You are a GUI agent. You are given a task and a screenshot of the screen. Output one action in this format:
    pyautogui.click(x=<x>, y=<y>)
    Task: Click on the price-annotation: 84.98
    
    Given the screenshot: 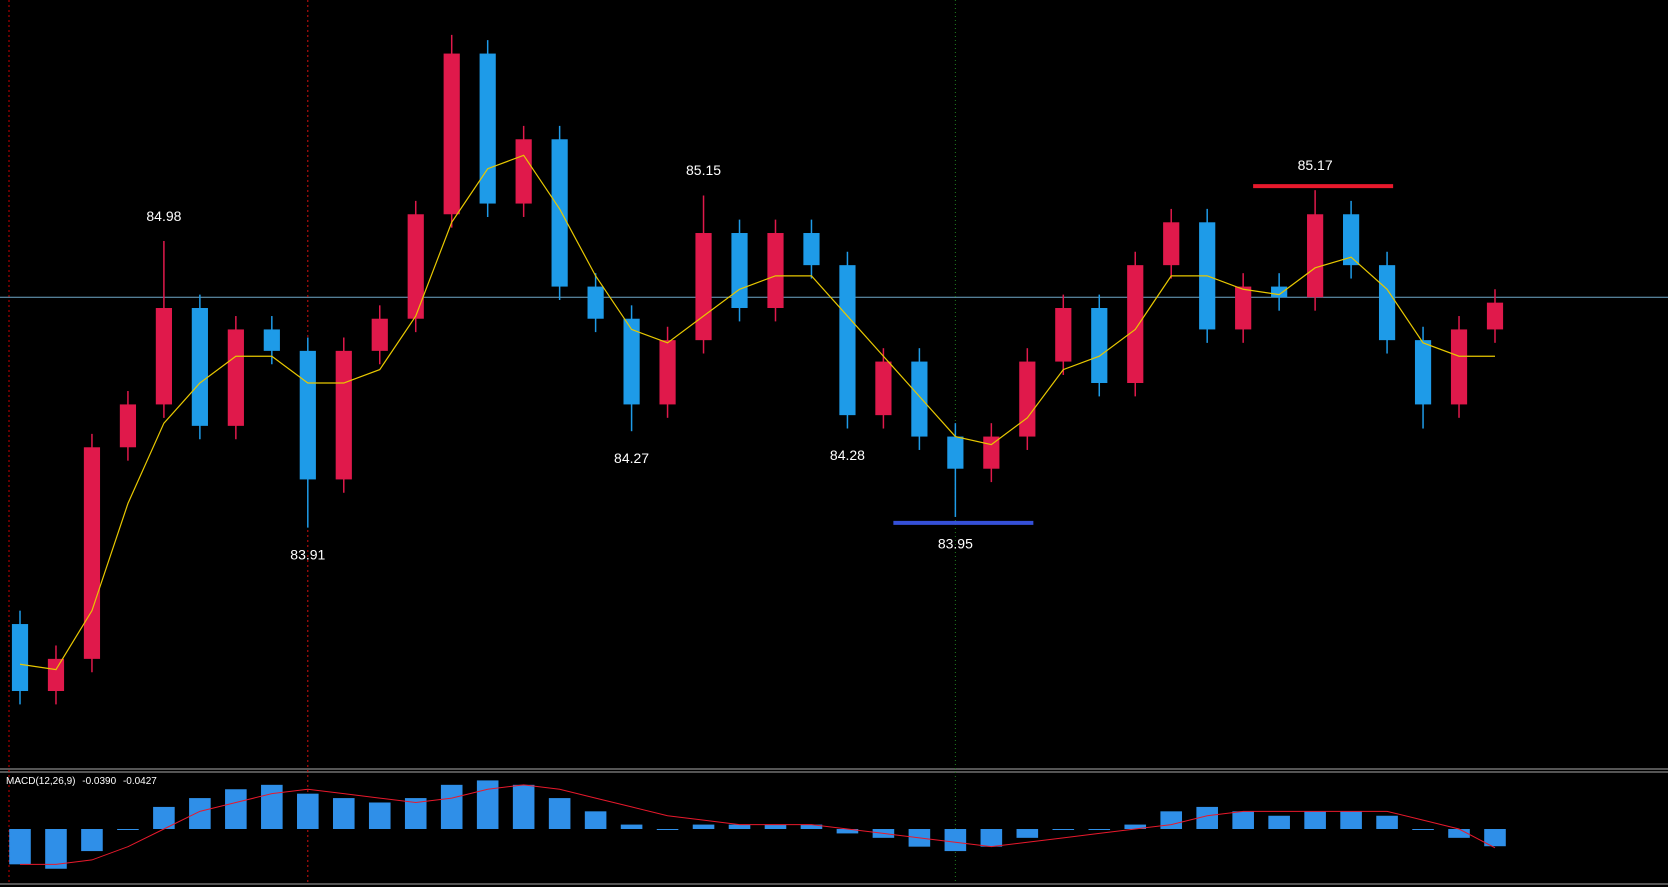 What is the action you would take?
    pyautogui.click(x=163, y=216)
    